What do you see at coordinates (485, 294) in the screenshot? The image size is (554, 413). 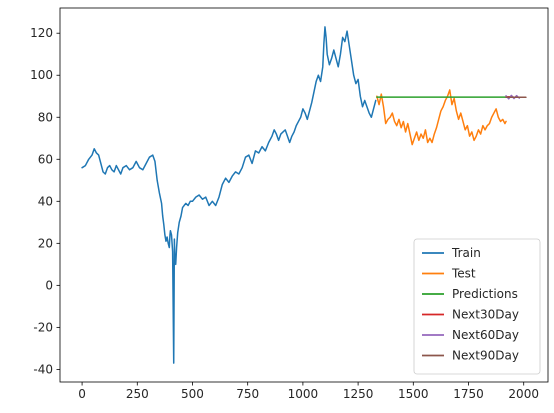 I see `legend-label: Predictions` at bounding box center [485, 294].